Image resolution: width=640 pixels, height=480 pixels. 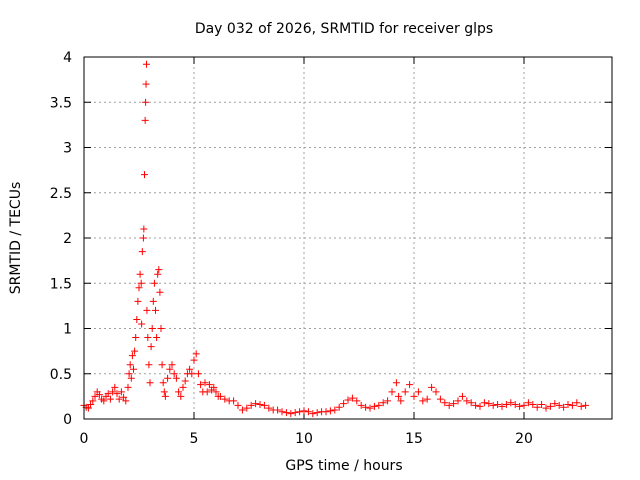 I want to click on y-tick-label: 0, so click(x=67, y=420).